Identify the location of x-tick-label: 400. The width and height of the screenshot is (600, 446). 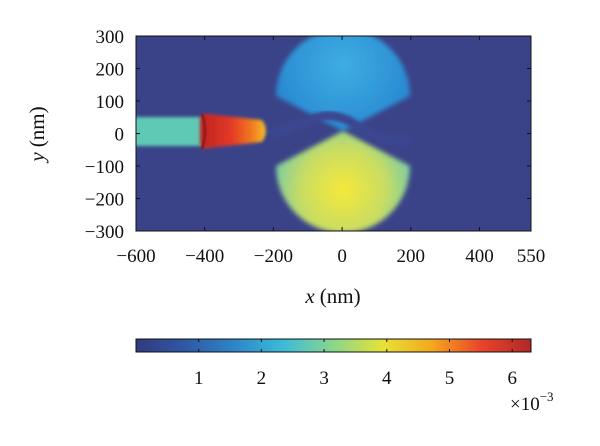
(479, 256).